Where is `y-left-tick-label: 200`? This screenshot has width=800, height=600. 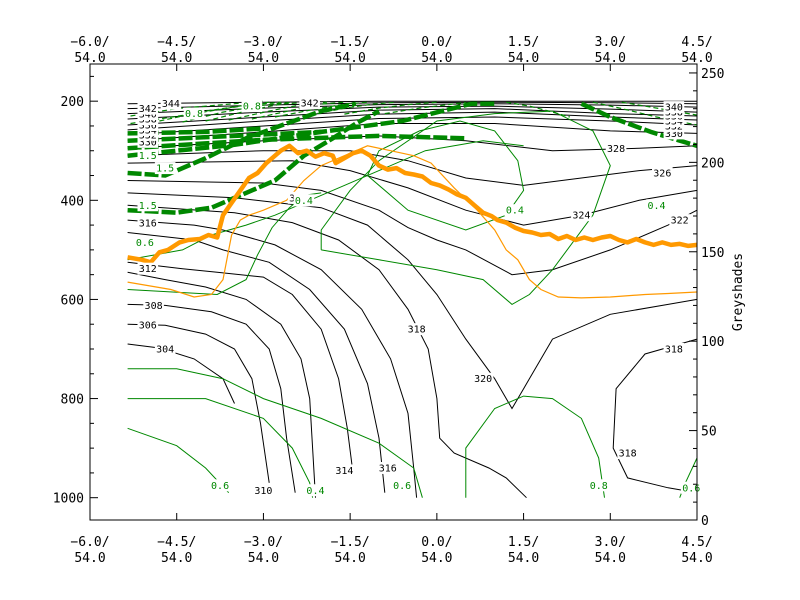 y-left-tick-label: 200 is located at coordinates (72, 102).